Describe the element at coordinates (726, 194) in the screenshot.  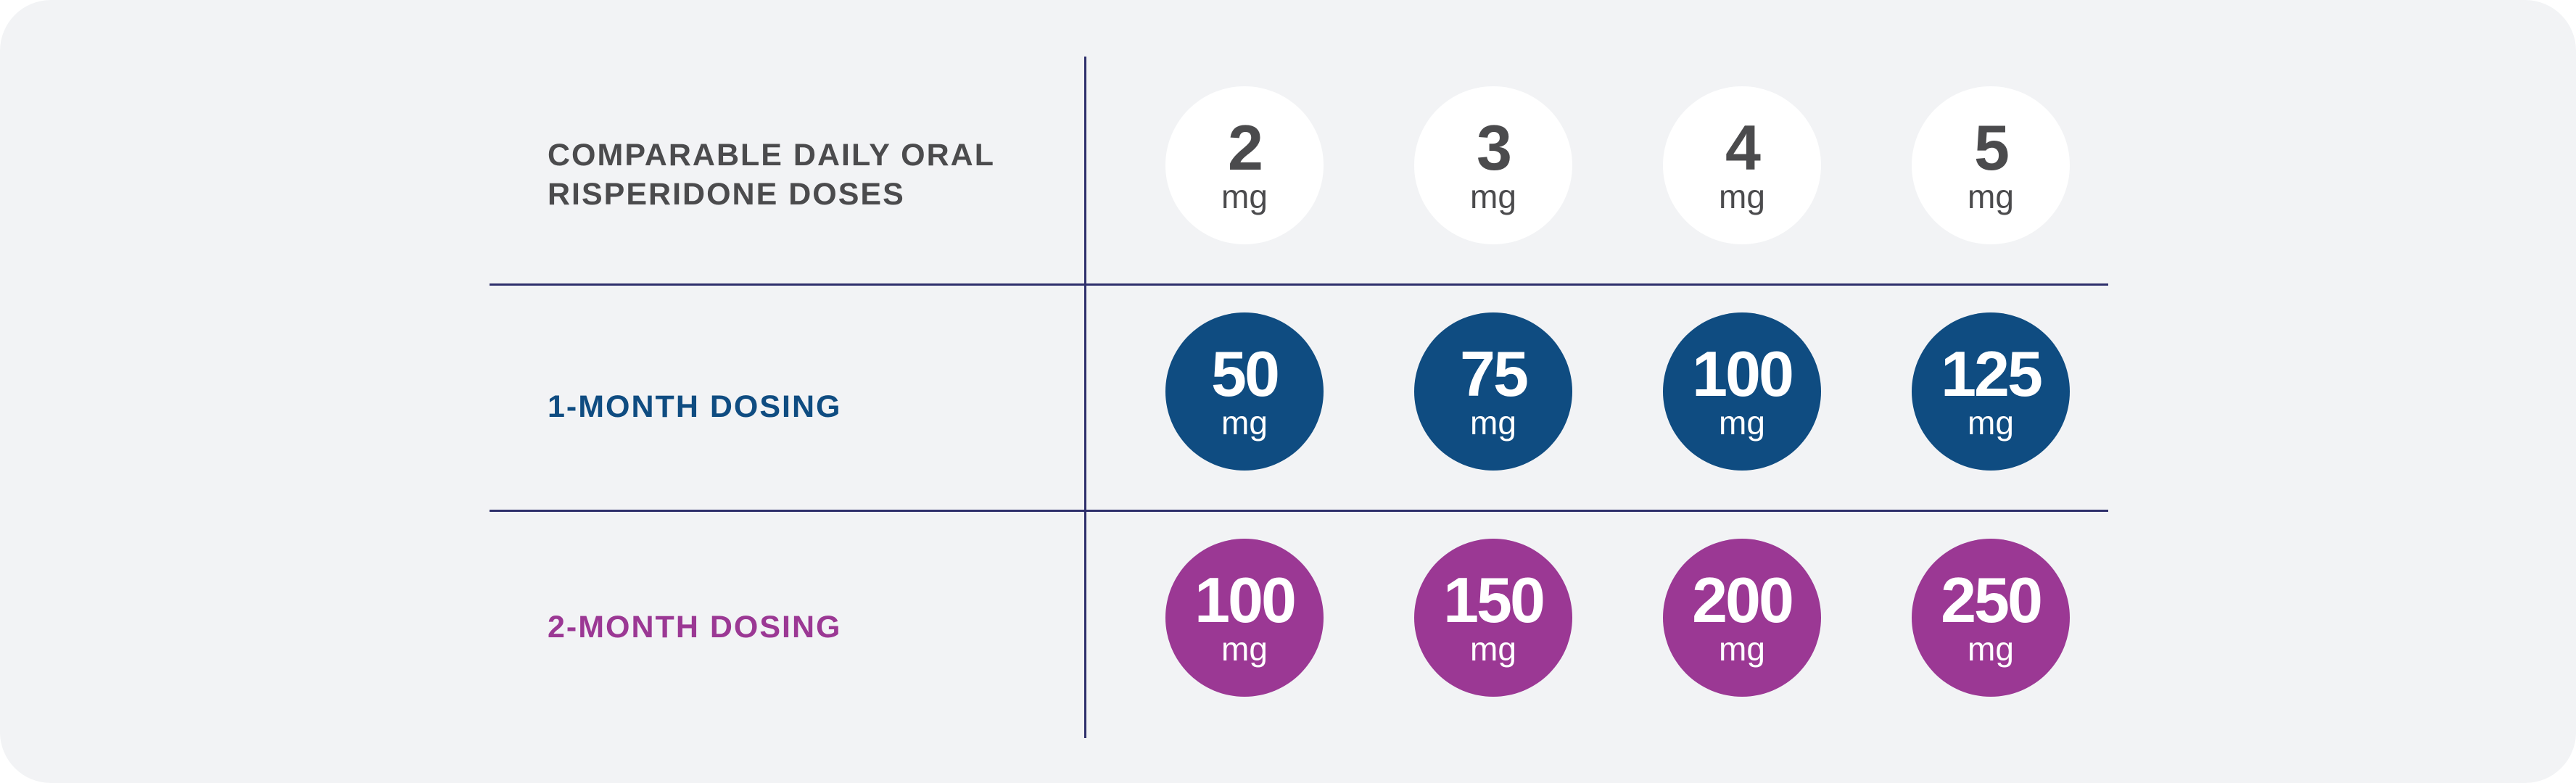
I see `oral-doses-label-line2: RISPERIDONE DOSES` at that location.